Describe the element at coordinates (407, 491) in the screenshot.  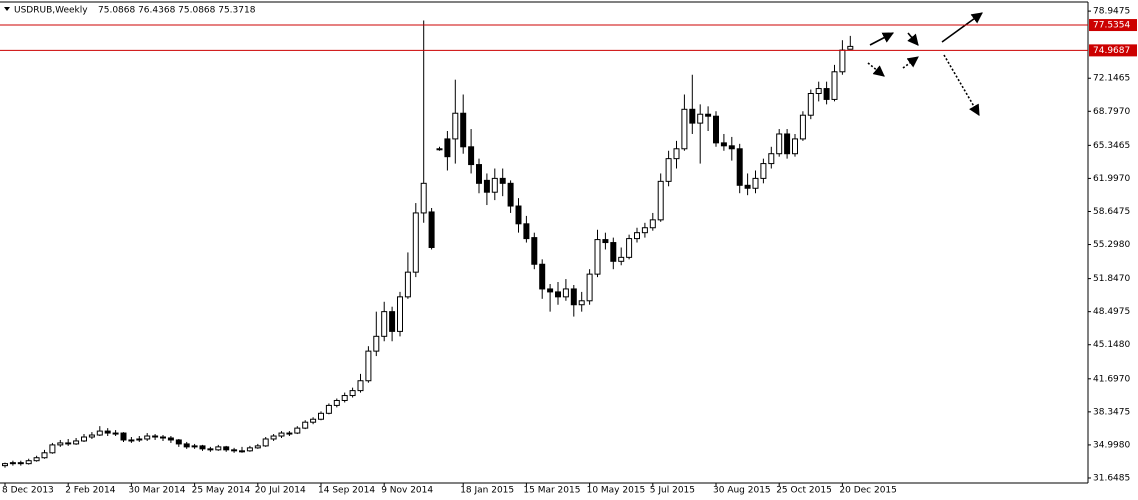
I see `x-tick-label: 9 Nov 2014` at that location.